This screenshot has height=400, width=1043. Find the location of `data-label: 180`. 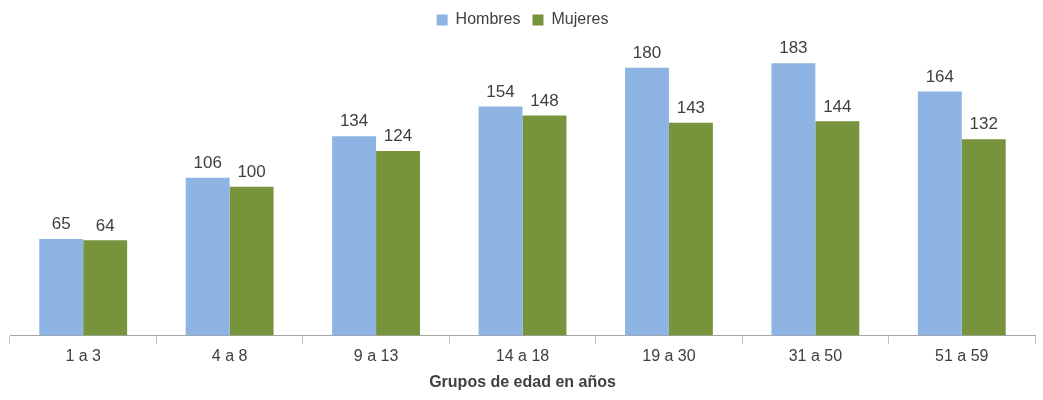

data-label: 180 is located at coordinates (647, 52).